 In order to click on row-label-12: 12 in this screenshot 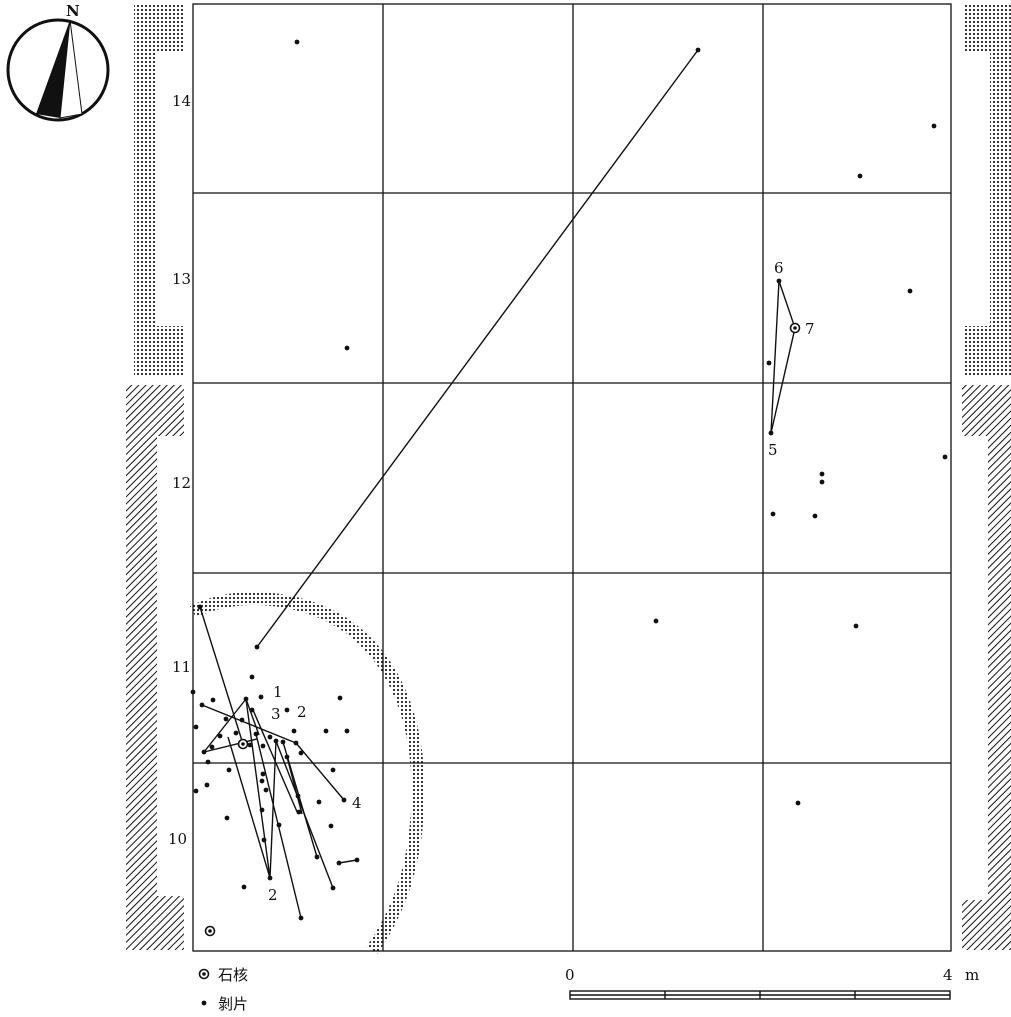, I will do `click(181, 483)`.